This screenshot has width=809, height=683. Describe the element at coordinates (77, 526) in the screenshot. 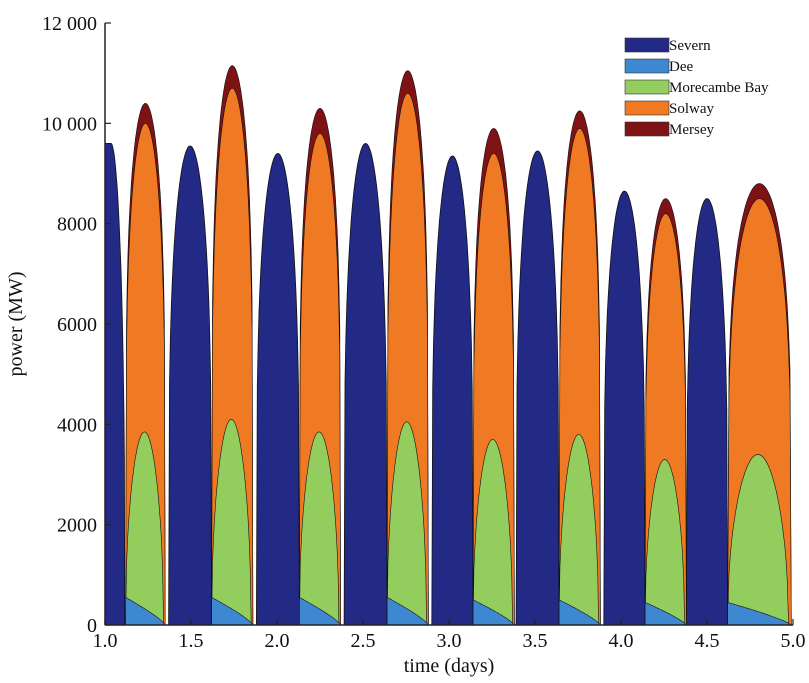

I see `y-tick-label-2: 2000` at that location.